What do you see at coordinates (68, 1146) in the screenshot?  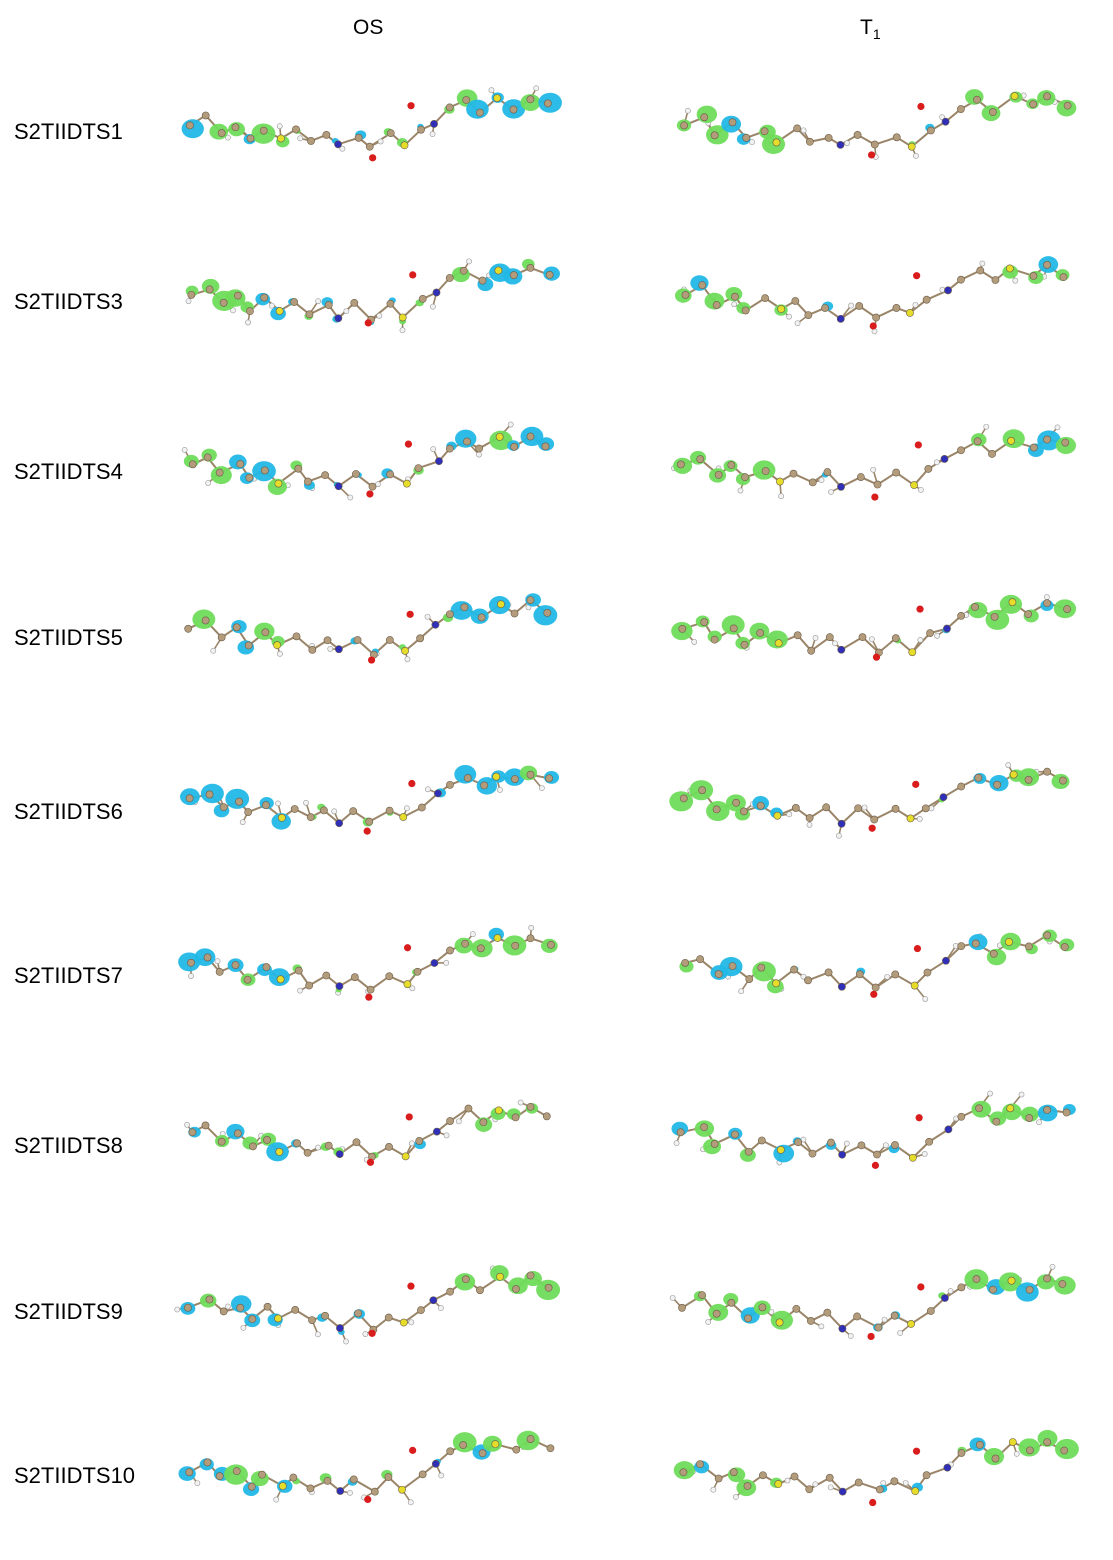 I see `molecule-label: S2TIIDTS8` at bounding box center [68, 1146].